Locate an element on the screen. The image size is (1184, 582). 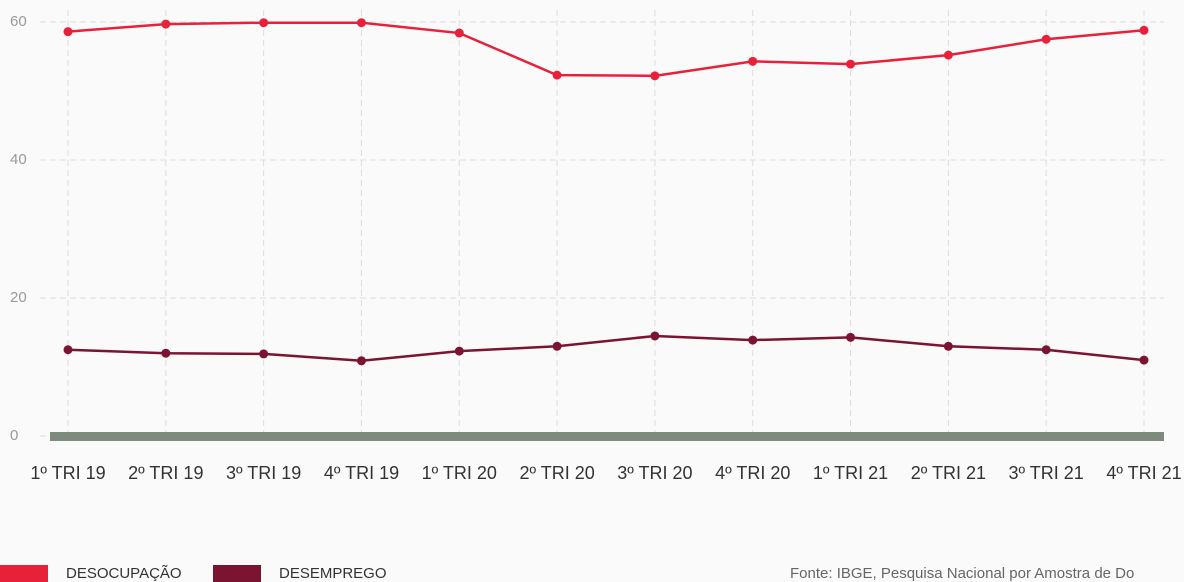
x-tick-label: 2º TRI 21 is located at coordinates (948, 473).